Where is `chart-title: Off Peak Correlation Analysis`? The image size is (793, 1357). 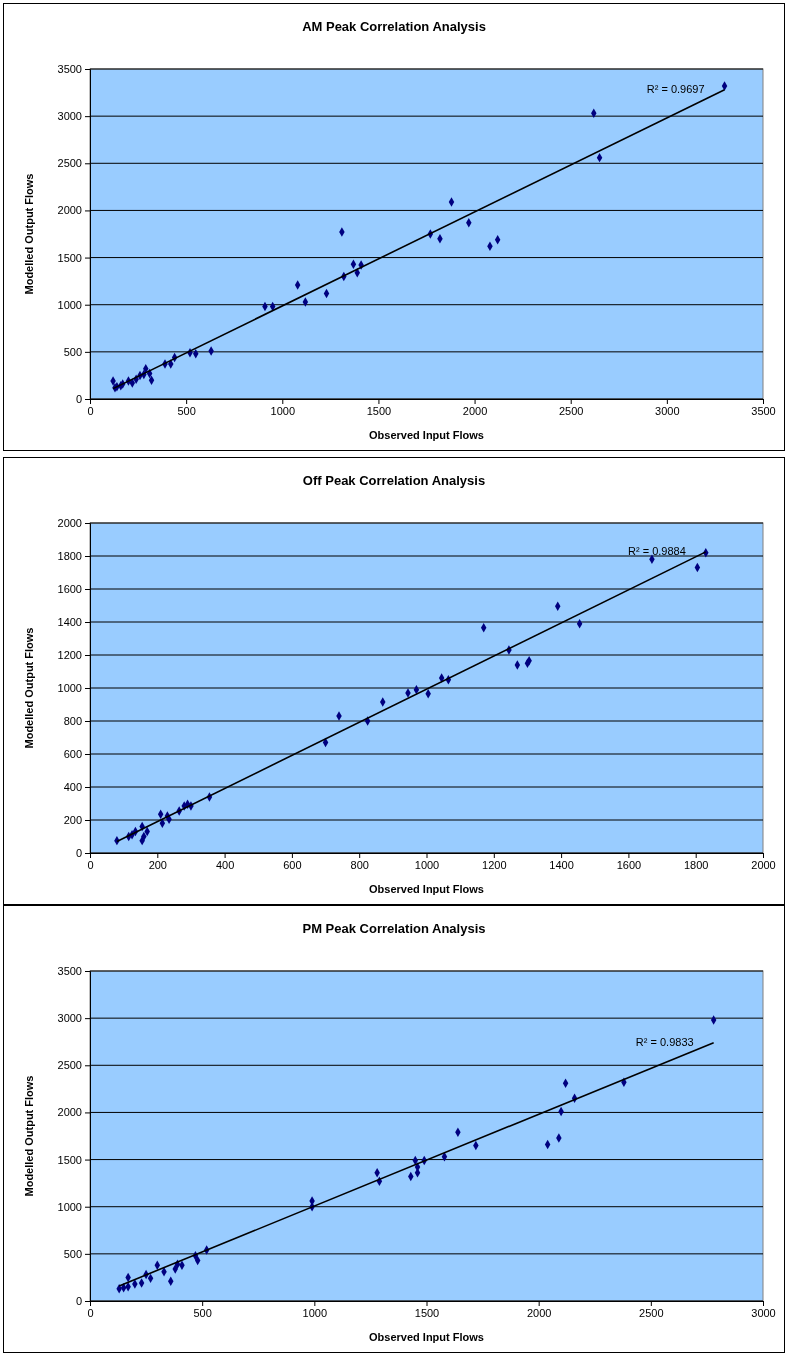
chart-title: Off Peak Correlation Analysis is located at coordinates (394, 480).